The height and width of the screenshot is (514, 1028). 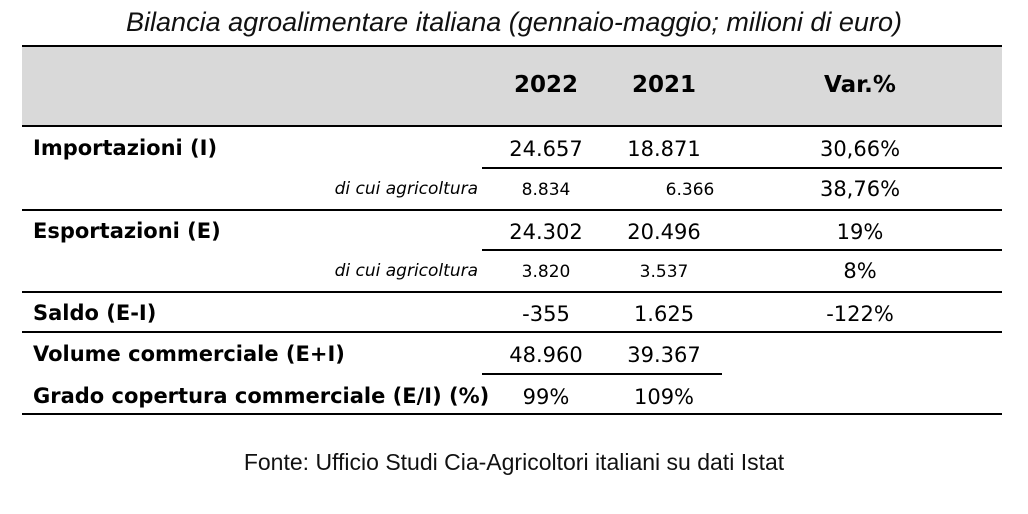 I want to click on cell-import-var: 30,66%, so click(x=860, y=149).